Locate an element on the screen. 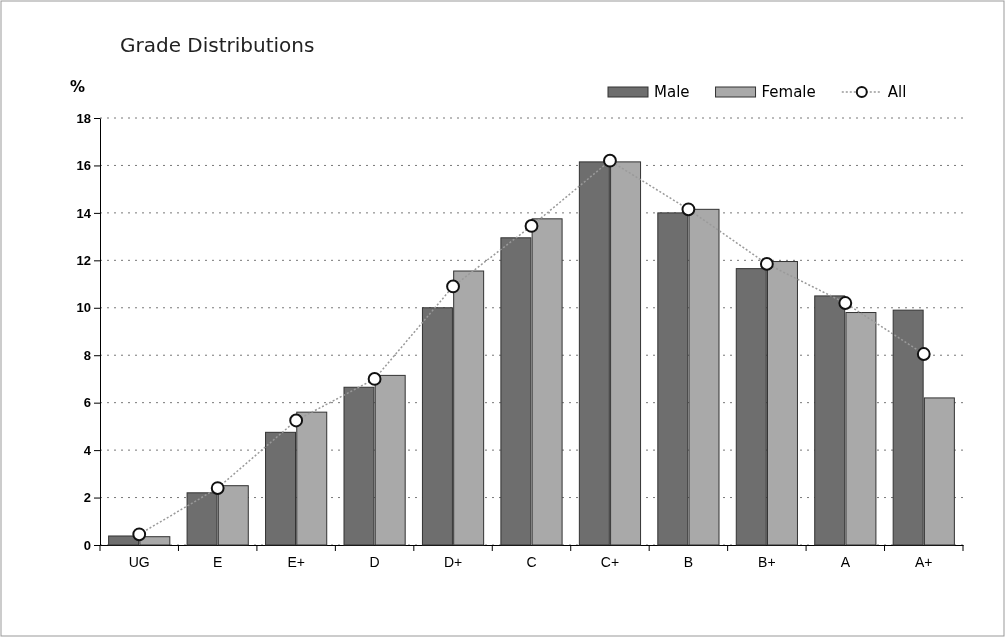 Image resolution: width=1005 pixels, height=637 pixels. y-tick-label: 16 is located at coordinates (83, 166).